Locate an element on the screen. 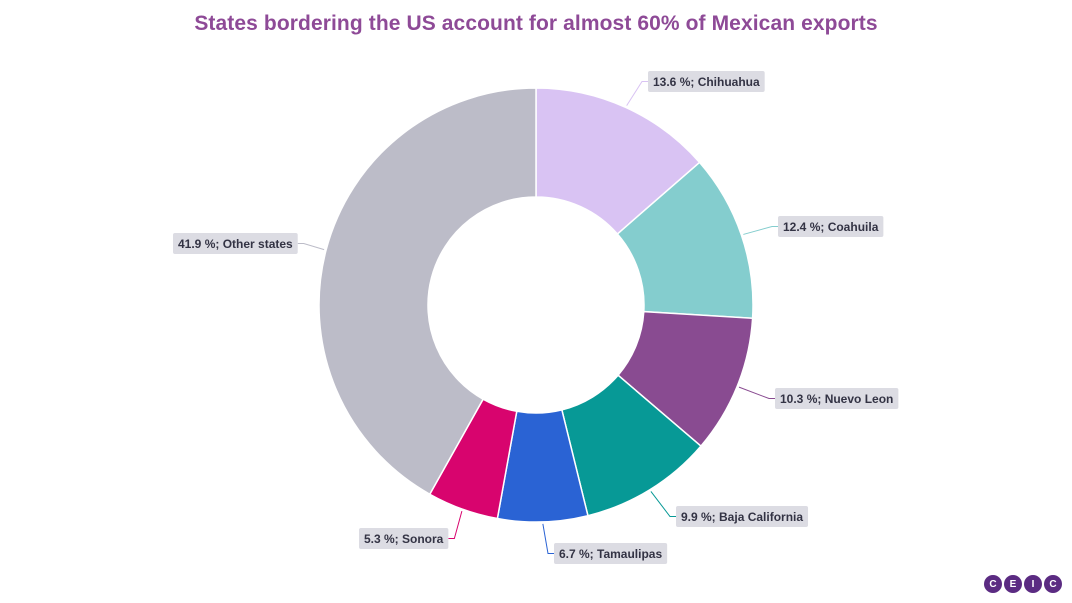 The image size is (1072, 603). data-label: 6.7 %; Tamaulipas is located at coordinates (605, 543).